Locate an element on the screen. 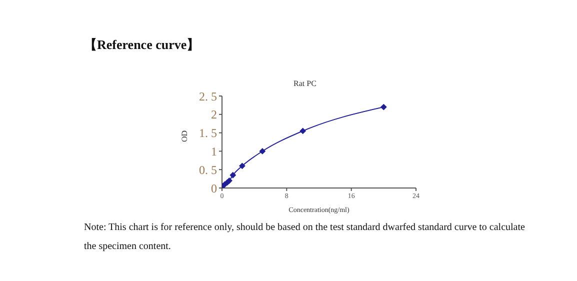  y-tick-label: 1. 5 is located at coordinates (208, 133).